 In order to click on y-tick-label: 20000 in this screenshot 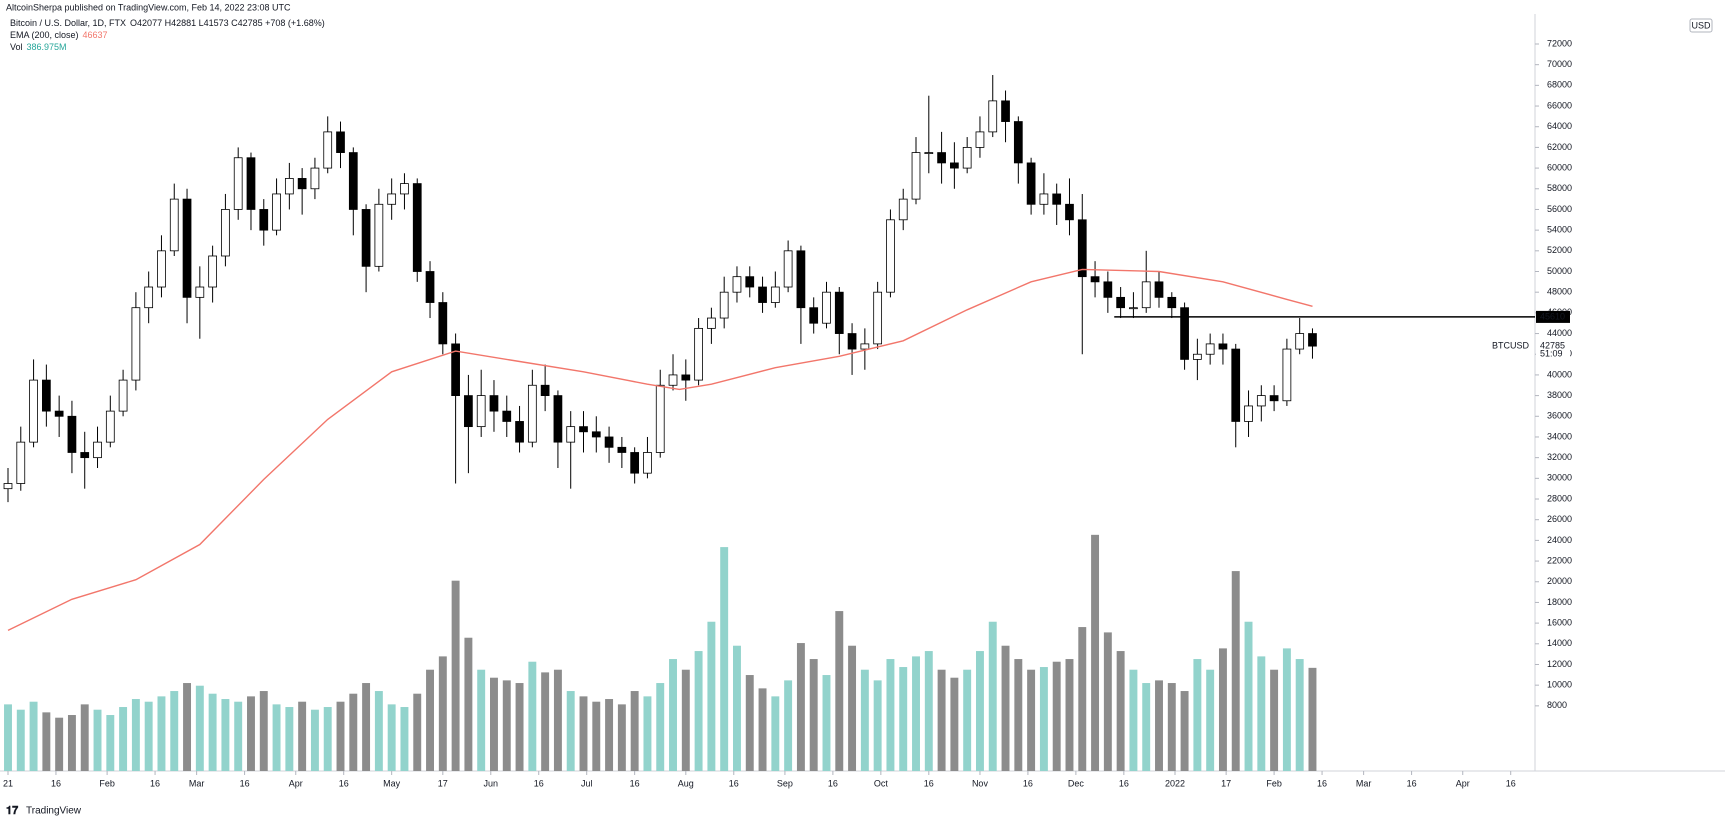, I will do `click(1559, 581)`.